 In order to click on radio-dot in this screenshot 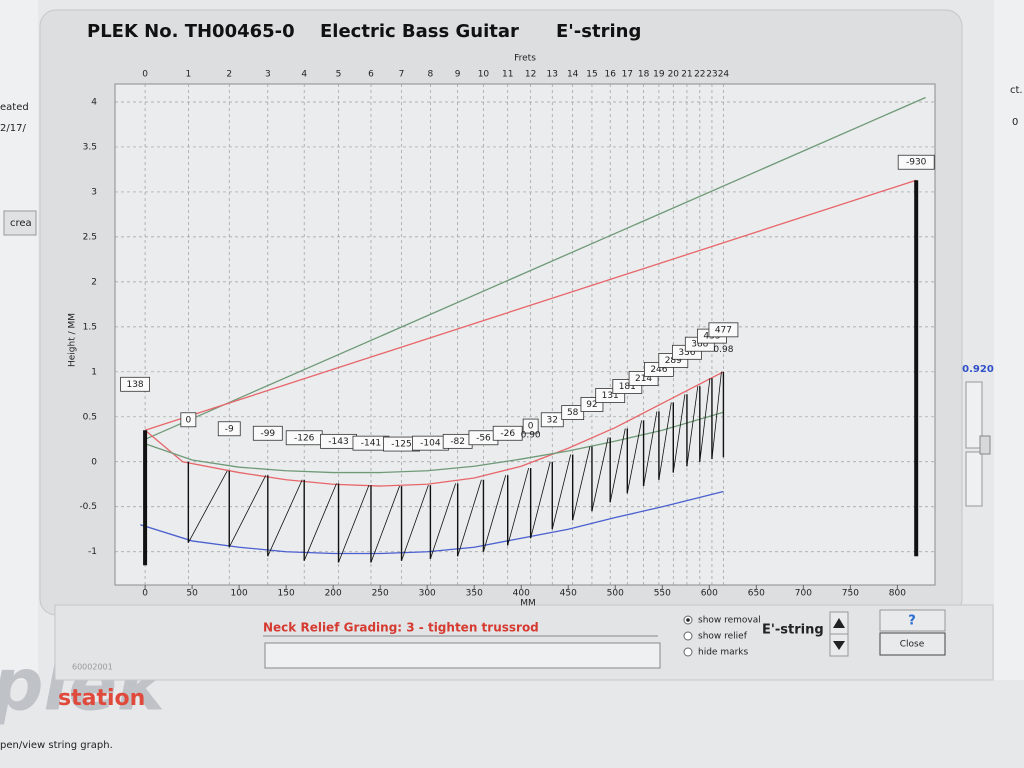, I will do `click(688, 620)`.